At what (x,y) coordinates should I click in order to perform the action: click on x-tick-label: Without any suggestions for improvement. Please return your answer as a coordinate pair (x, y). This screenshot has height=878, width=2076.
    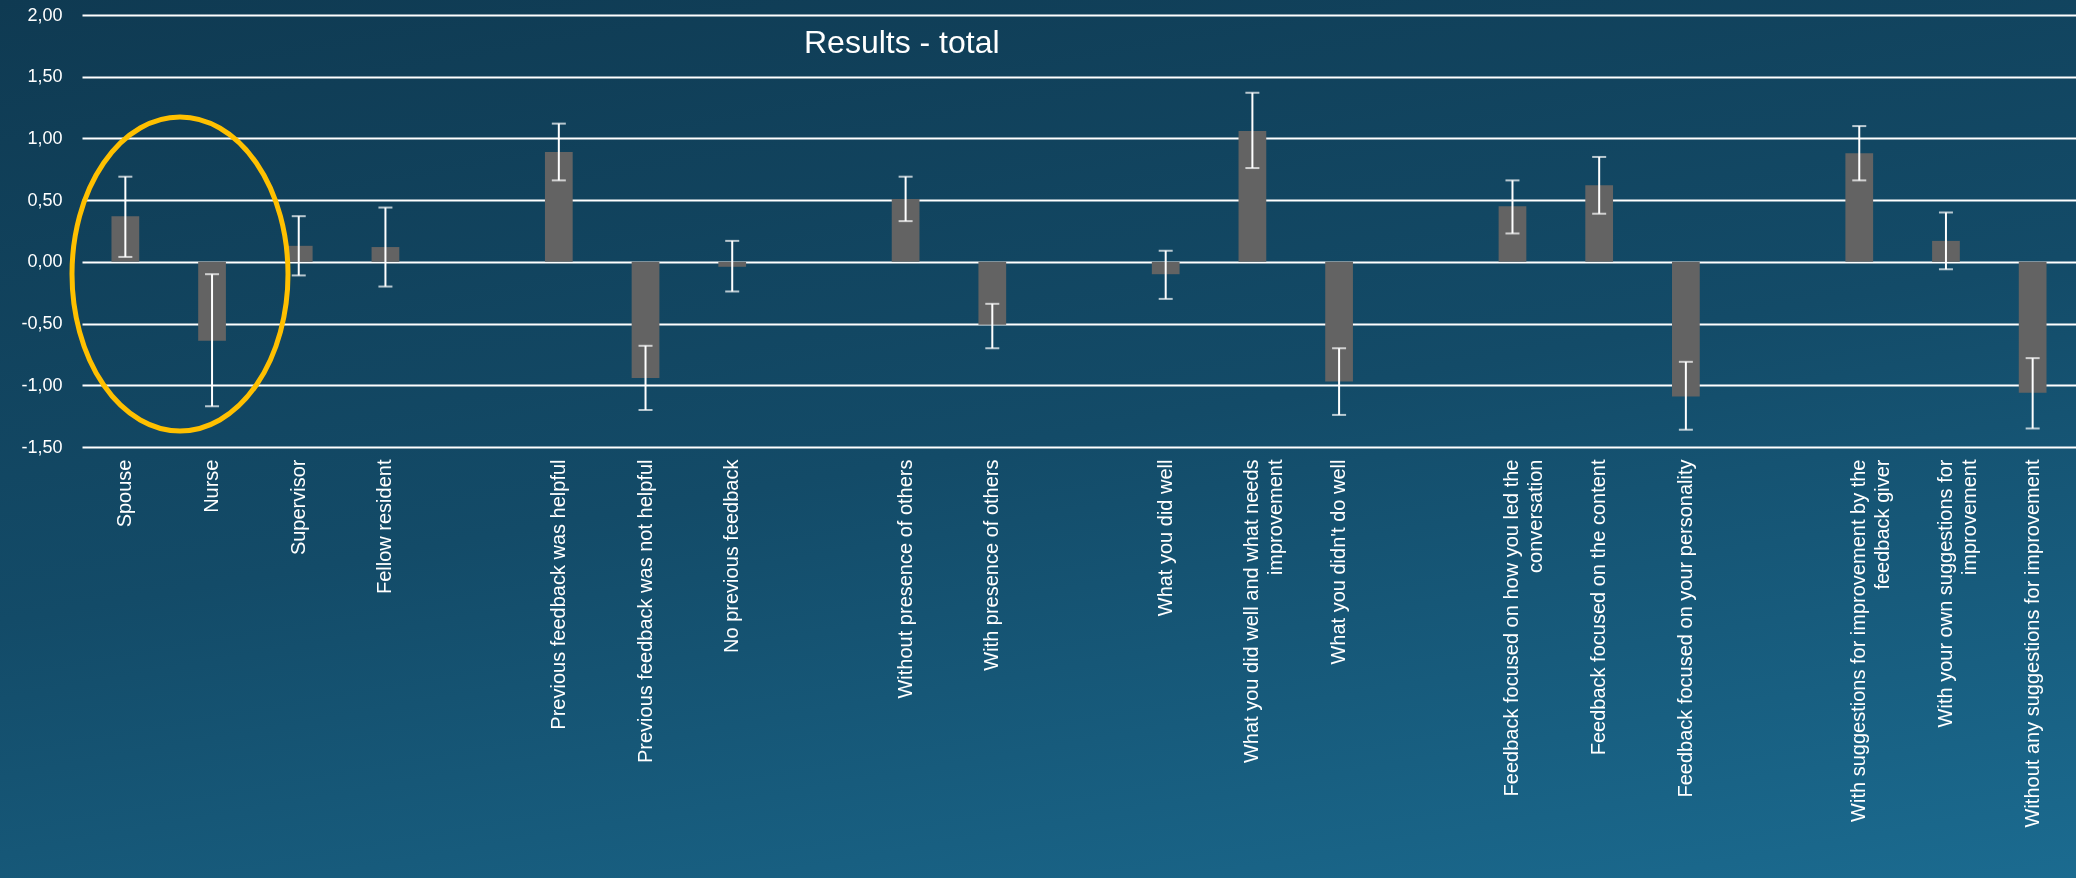
    Looking at the image, I should click on (2031, 643).